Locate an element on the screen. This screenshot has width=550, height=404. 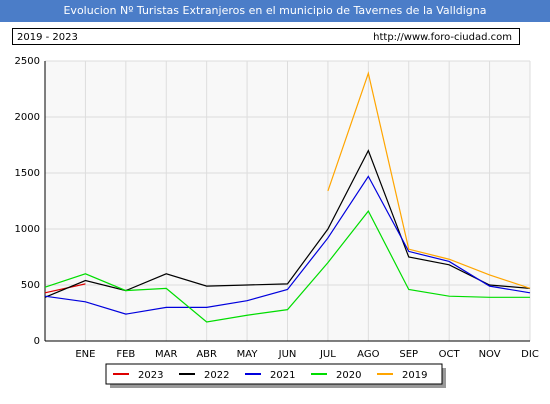
legend-label: 2023 is located at coordinates (150, 375).